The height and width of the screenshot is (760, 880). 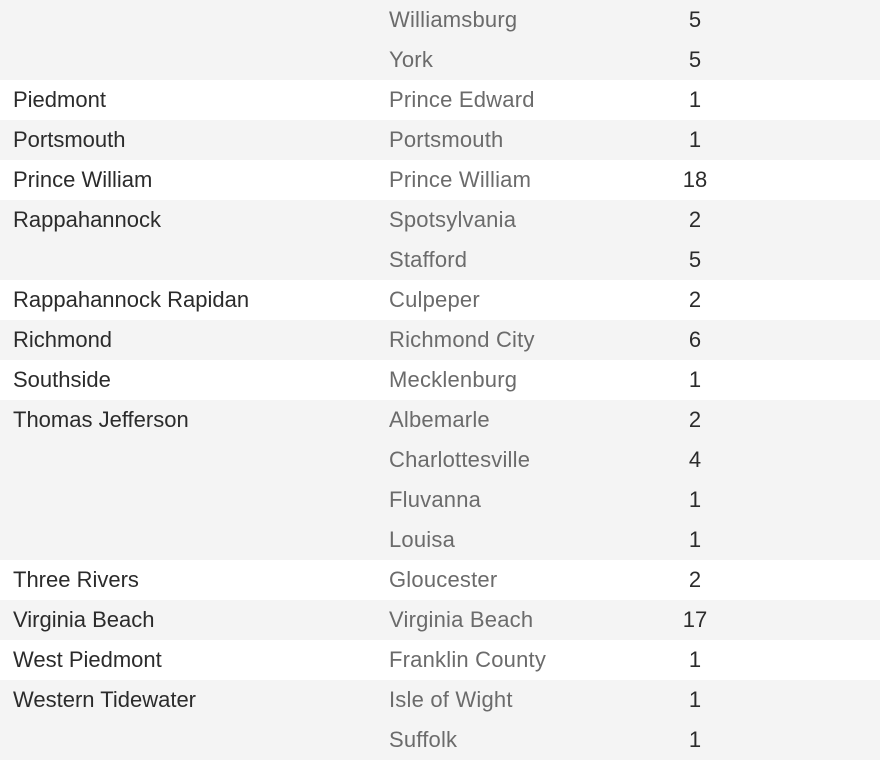 I want to click on district-group: Rappahannock Spotsylvania 2 Stafford 5, so click(x=440, y=240).